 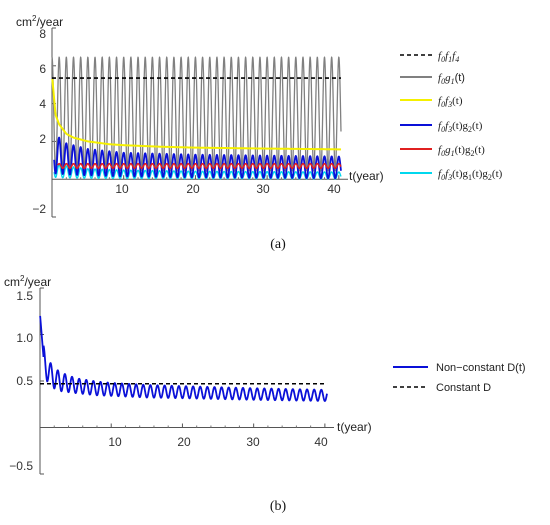 I want to click on panel-a-x-ticks: 10 20 30 40, so click(x=228, y=189).